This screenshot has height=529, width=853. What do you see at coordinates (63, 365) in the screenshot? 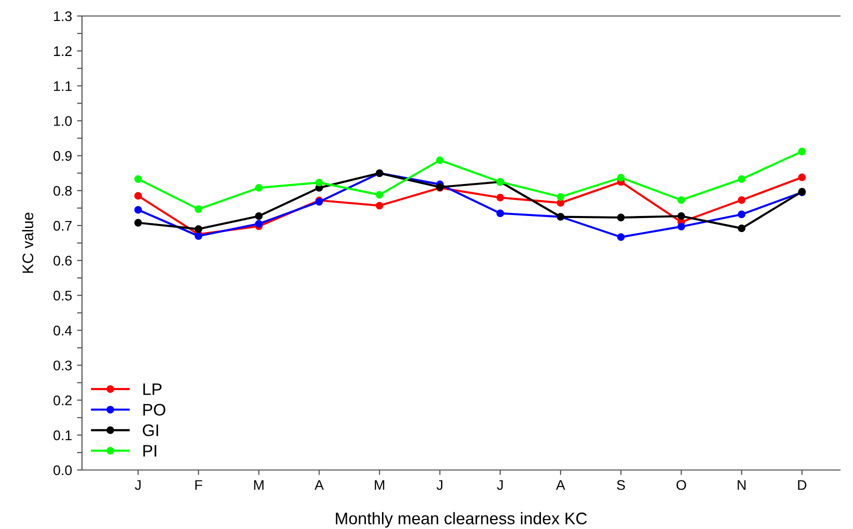
I see `y-tick-label: 0.3` at bounding box center [63, 365].